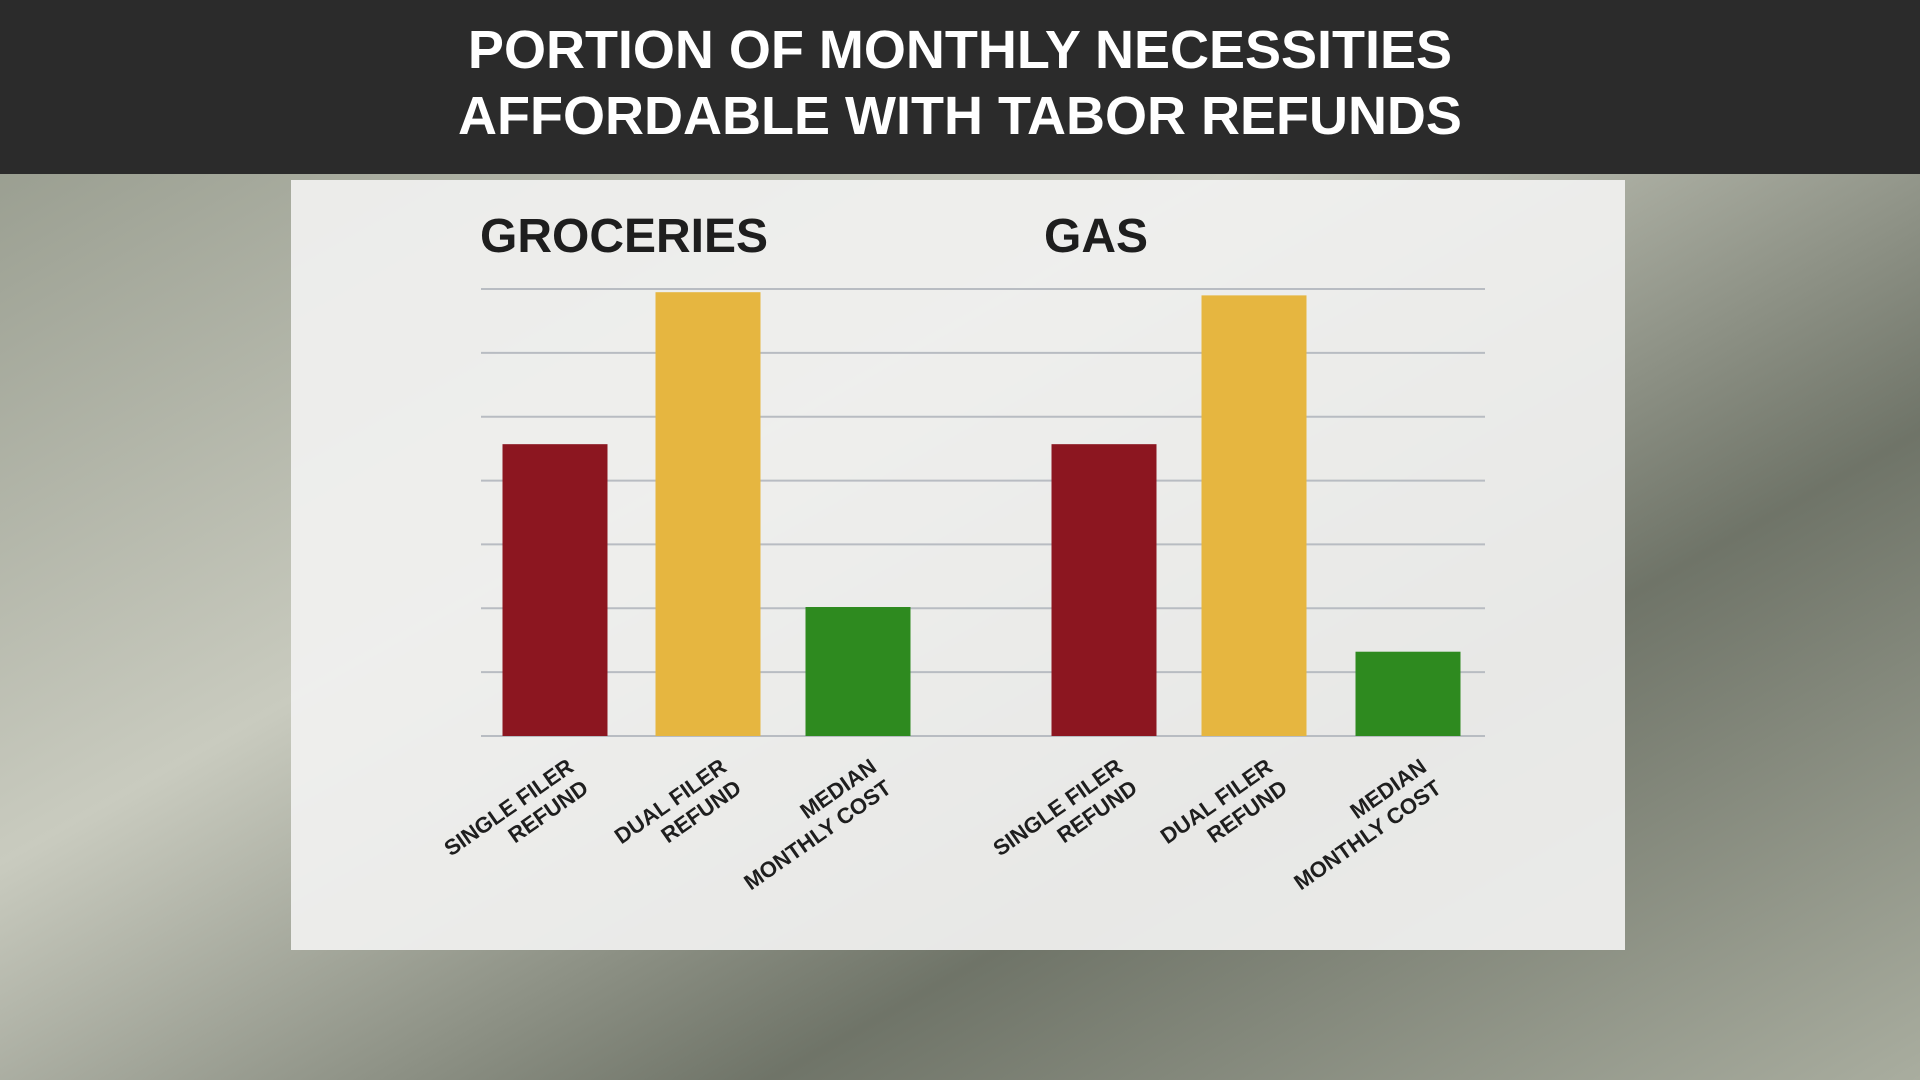  I want to click on chart-title: GROCERIES, so click(624, 236).